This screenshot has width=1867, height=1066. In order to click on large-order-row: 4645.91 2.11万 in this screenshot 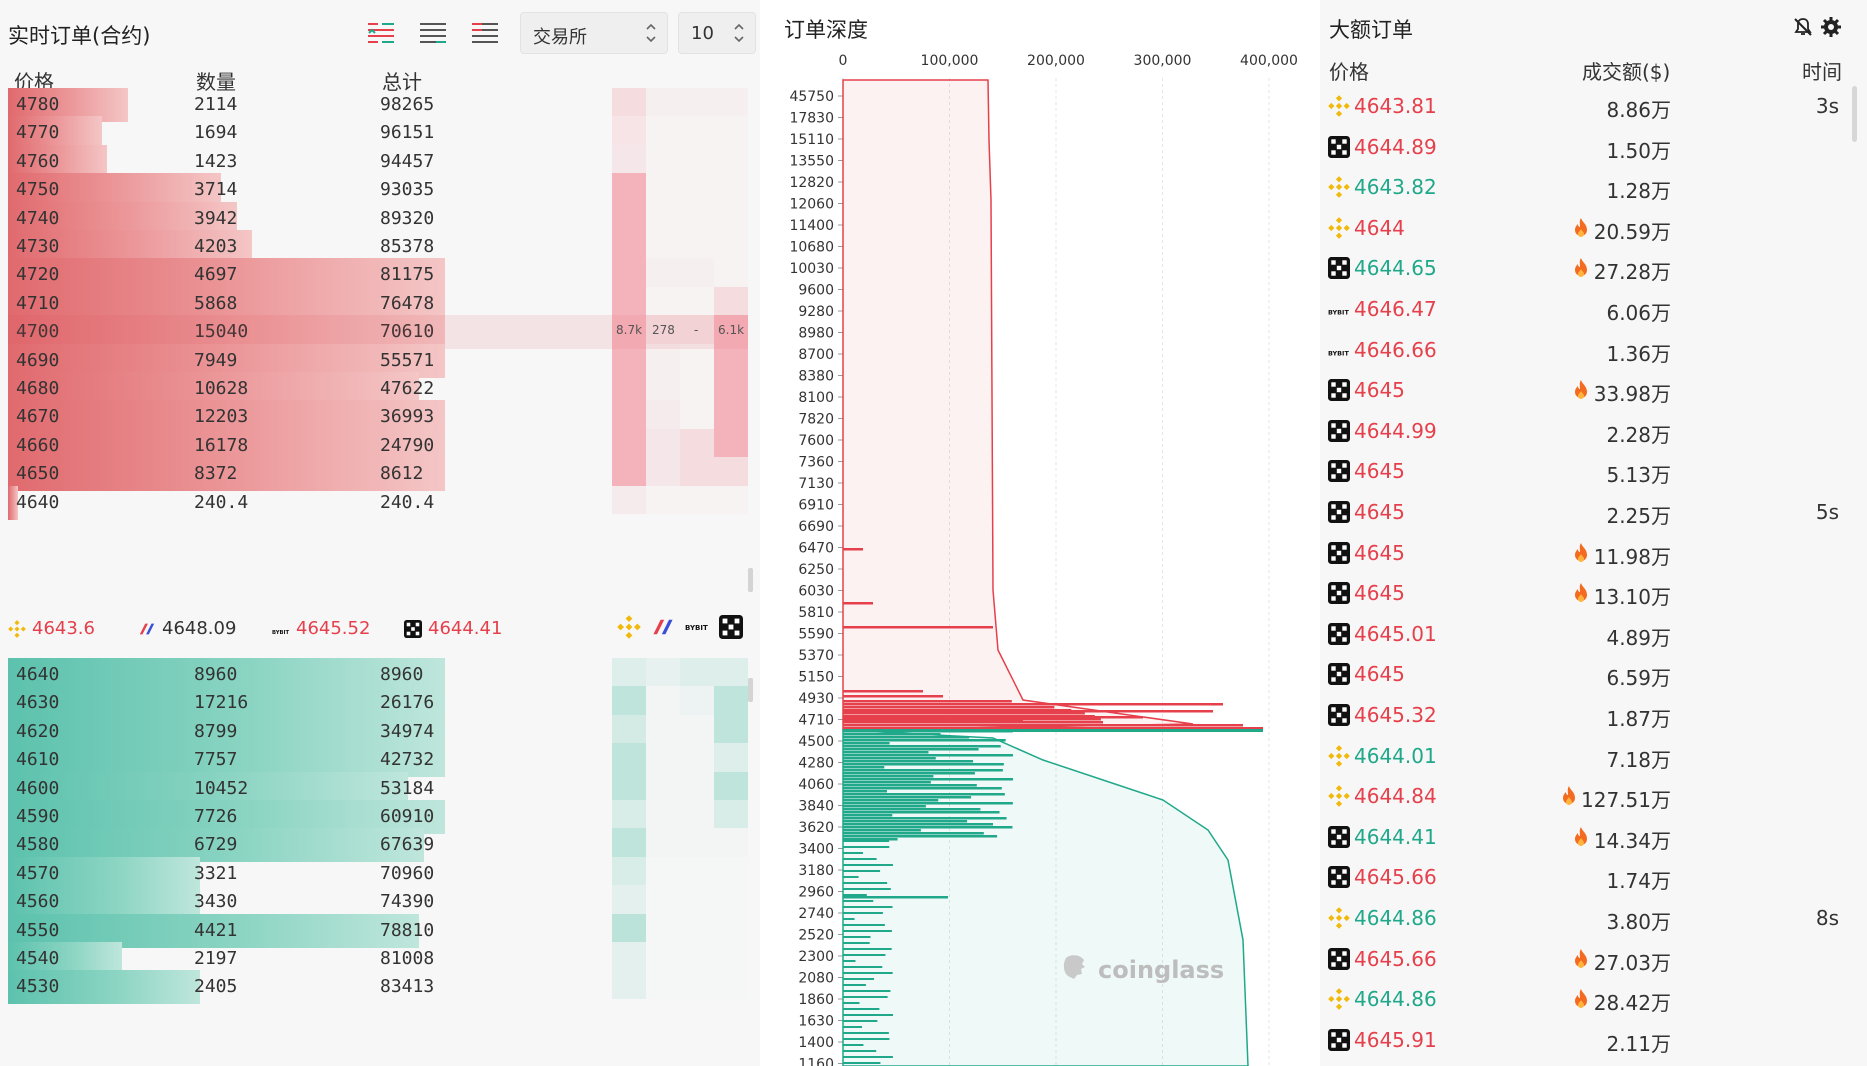, I will do `click(1593, 1040)`.